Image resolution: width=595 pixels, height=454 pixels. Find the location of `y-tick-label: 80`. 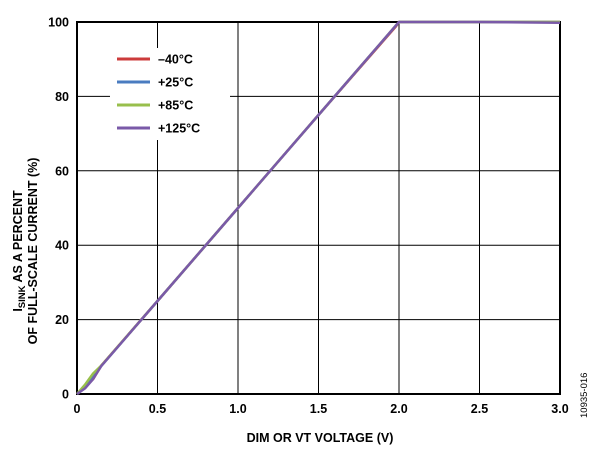

y-tick-label: 80 is located at coordinates (62, 97).